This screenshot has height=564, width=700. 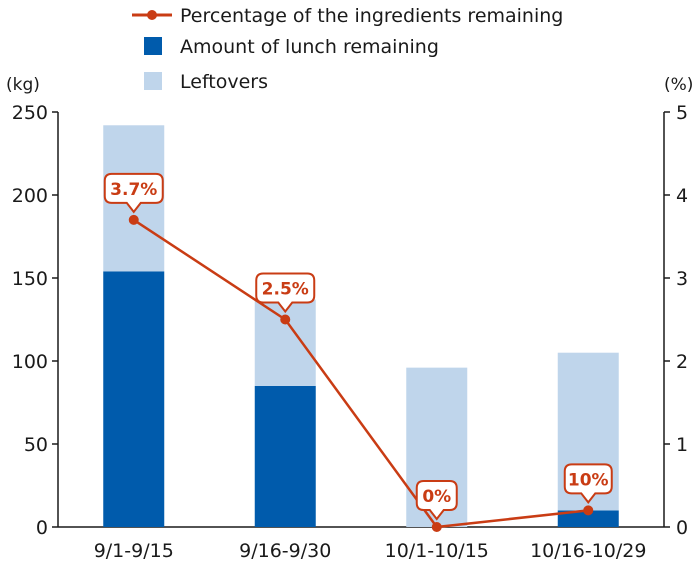 What do you see at coordinates (678, 85) in the screenshot?
I see `right-axis-unit: (%)` at bounding box center [678, 85].